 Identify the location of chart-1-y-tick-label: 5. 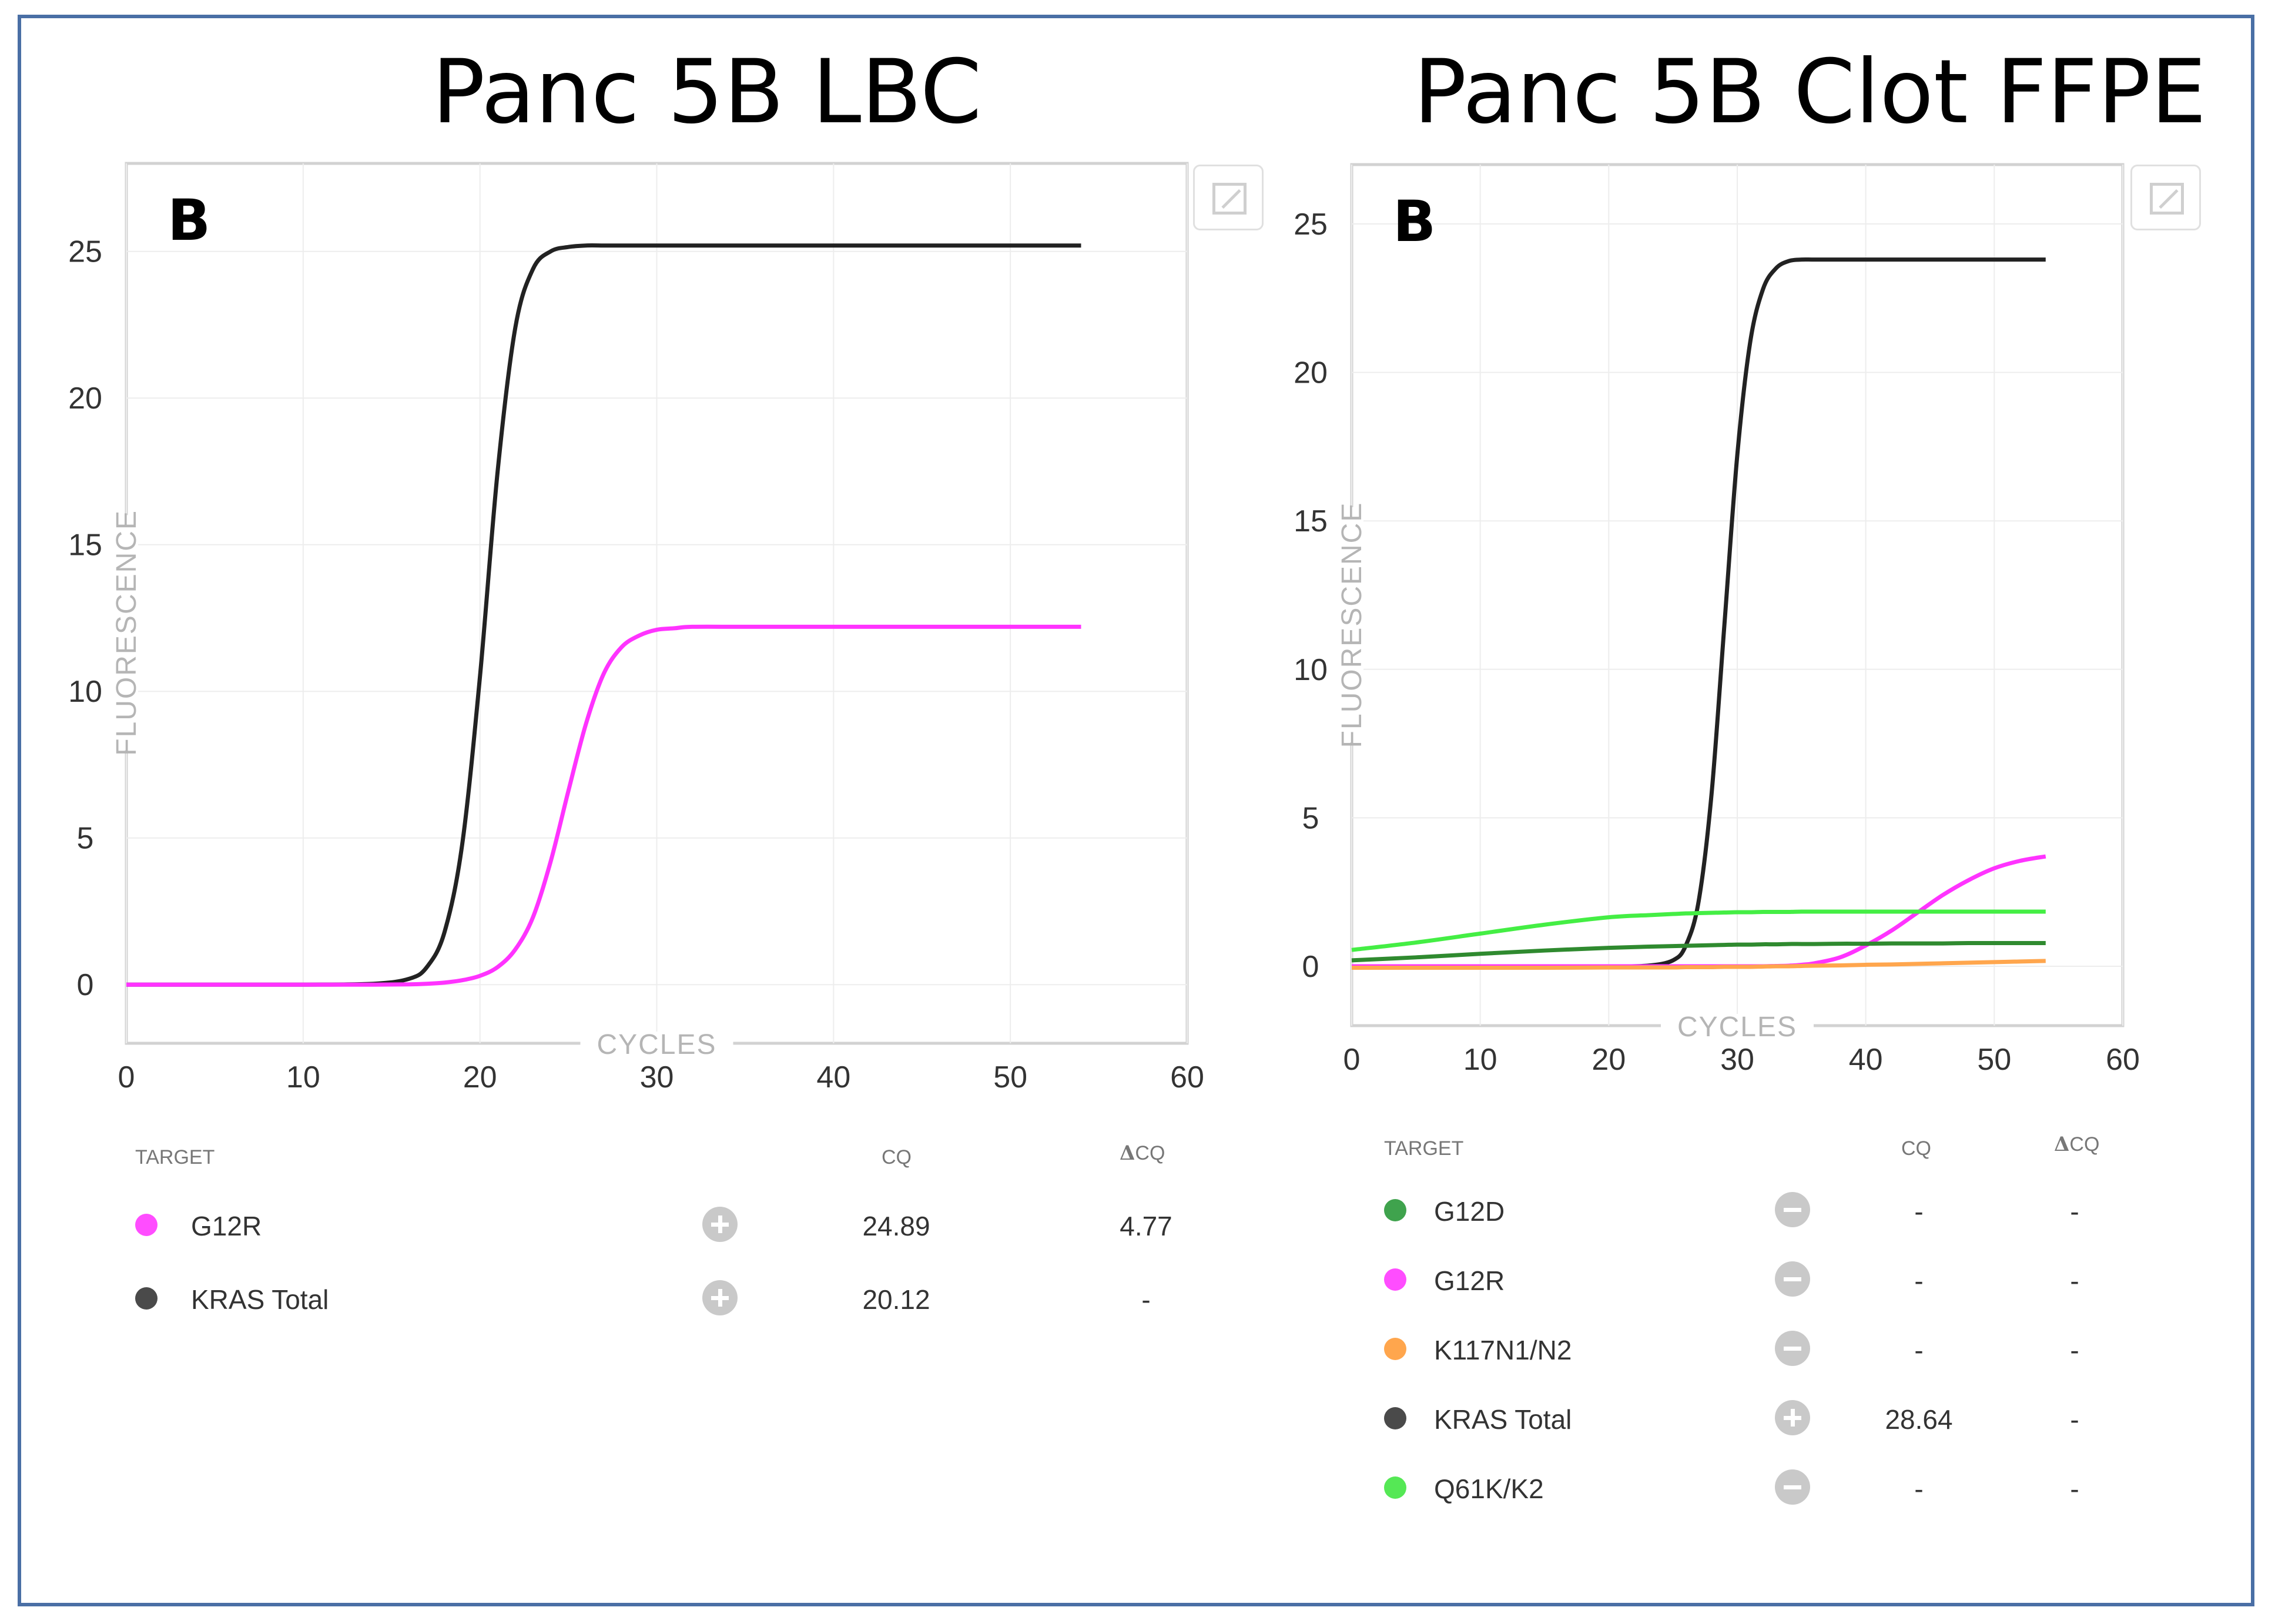
(1310, 818).